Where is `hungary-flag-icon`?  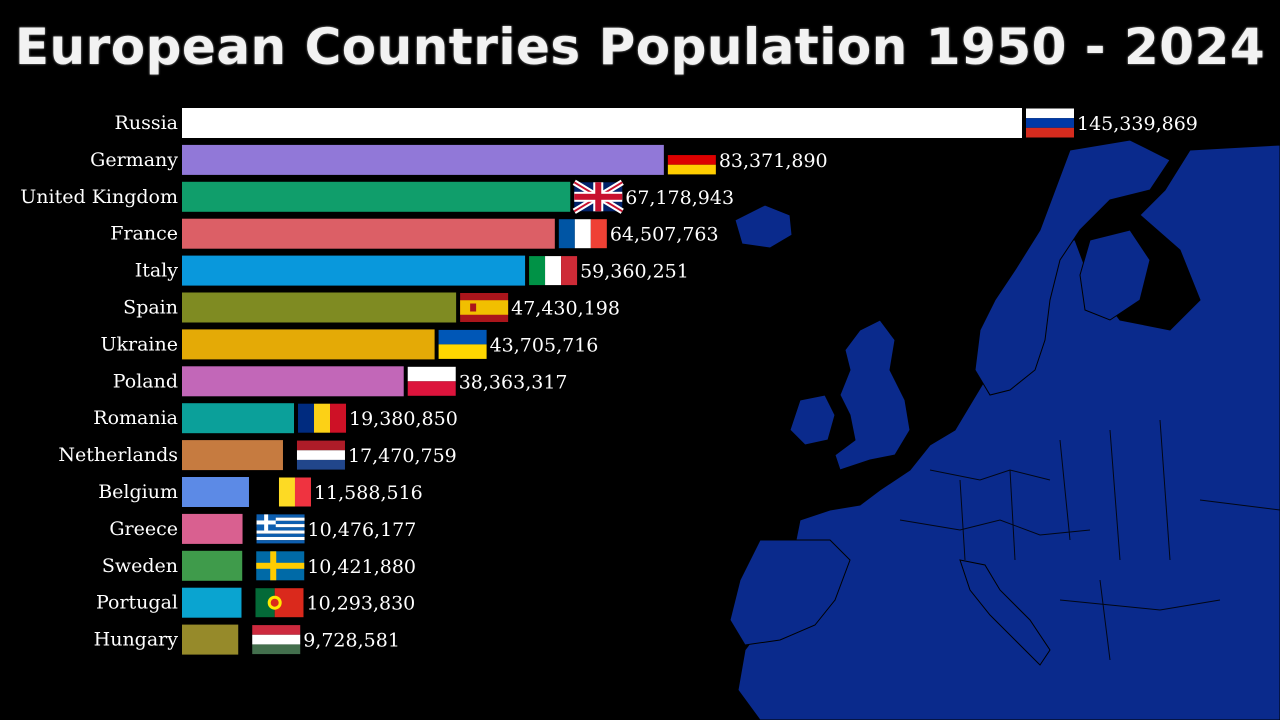
hungary-flag-icon is located at coordinates (276, 640).